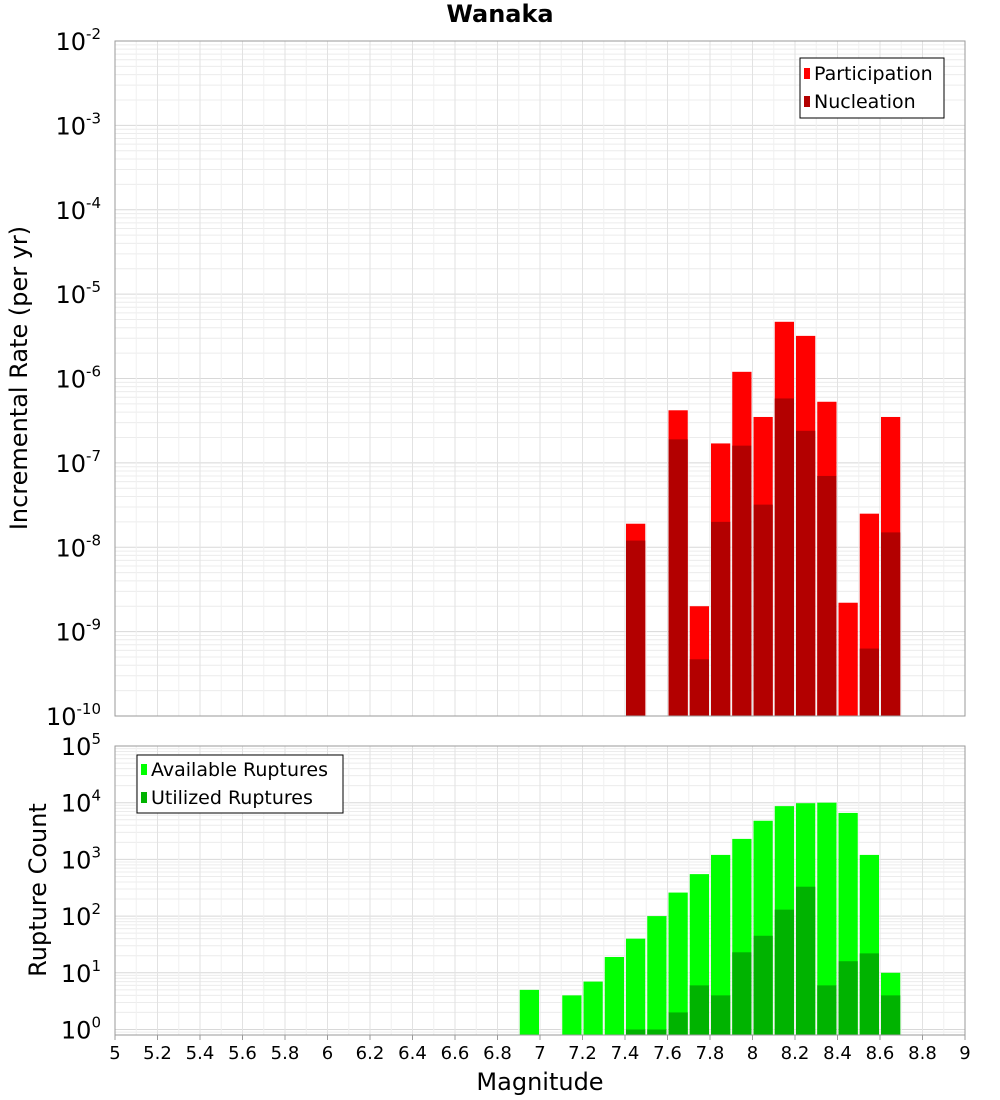  I want to click on count-y-tick-label: 10³, so click(81, 858).